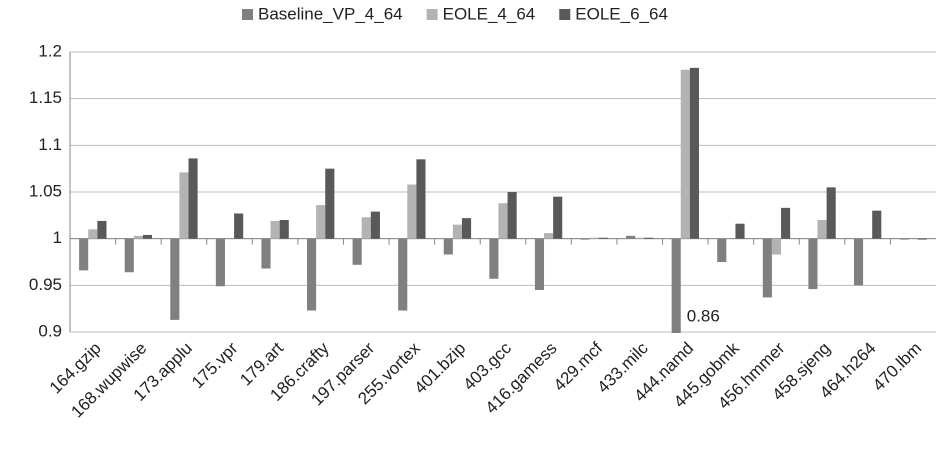 Image resolution: width=945 pixels, height=458 pixels. I want to click on x-tick-label: 401.bzip, so click(440, 368).